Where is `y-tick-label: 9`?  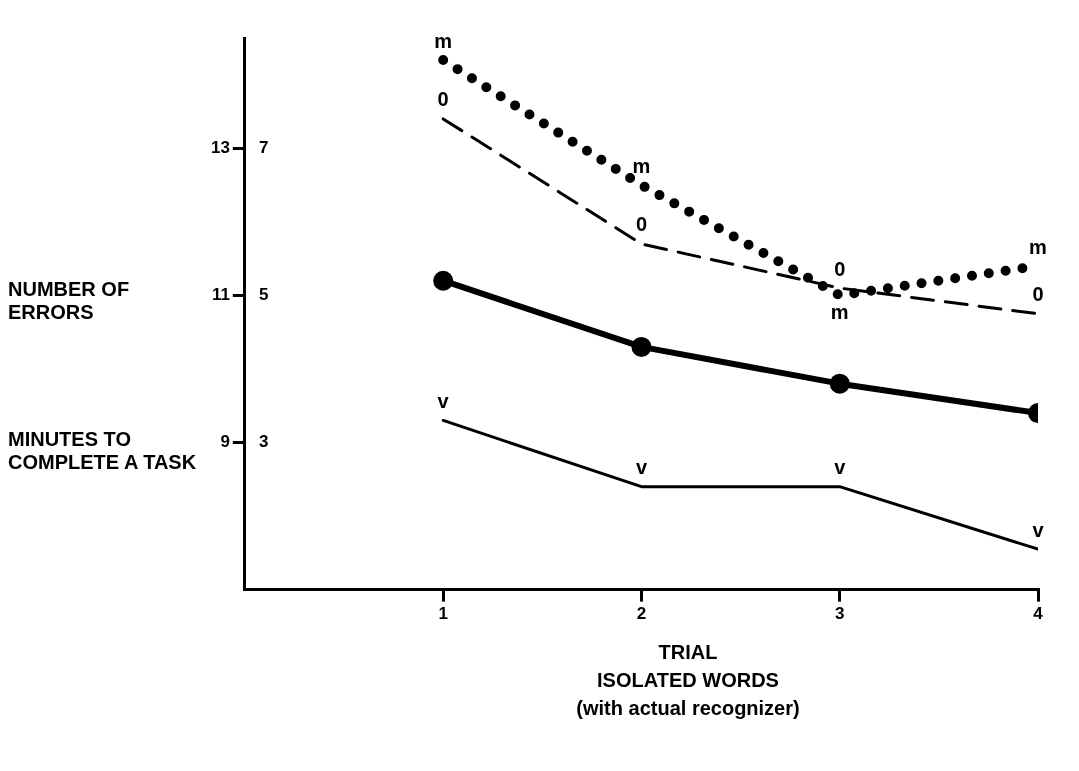
y-tick-label: 9 is located at coordinates (225, 442).